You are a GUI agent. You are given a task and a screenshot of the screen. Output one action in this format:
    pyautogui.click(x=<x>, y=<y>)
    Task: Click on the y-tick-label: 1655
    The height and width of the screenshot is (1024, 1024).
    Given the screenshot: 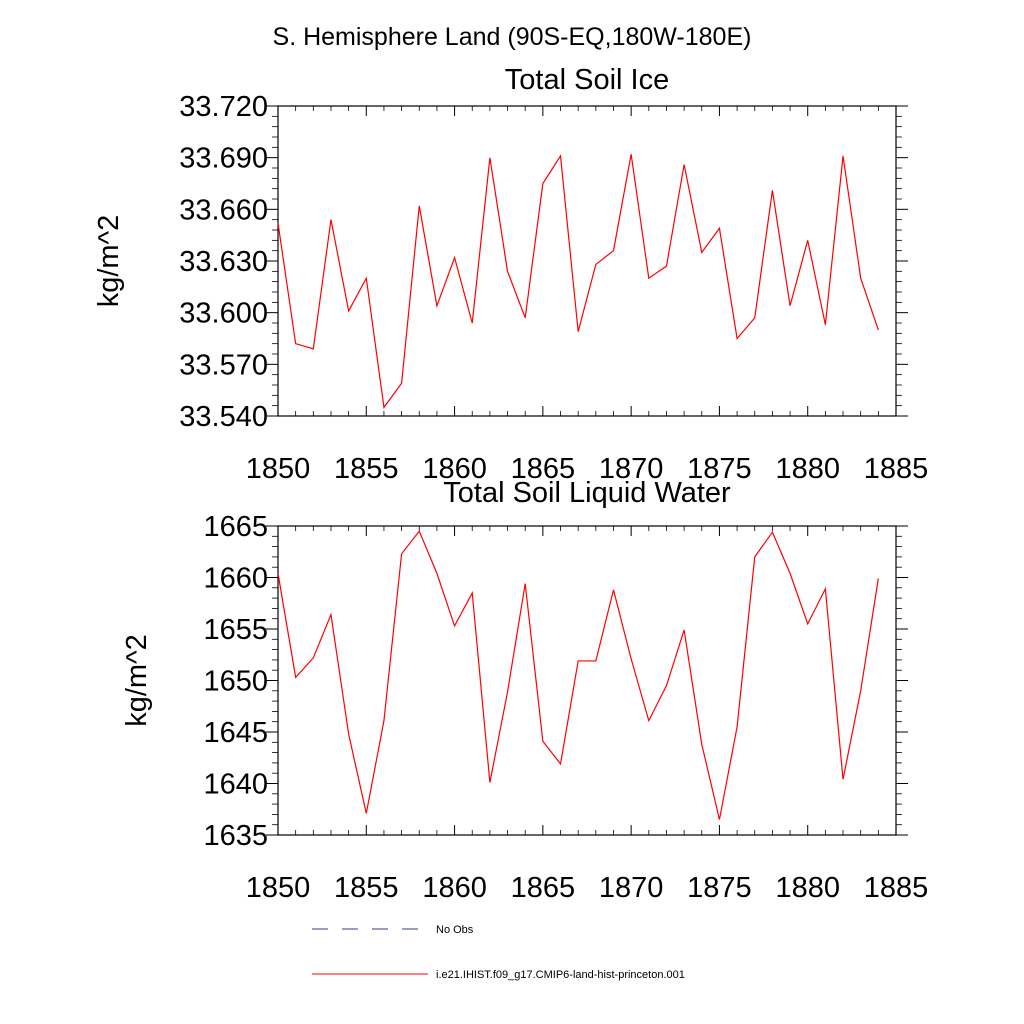 What is the action you would take?
    pyautogui.click(x=235, y=630)
    